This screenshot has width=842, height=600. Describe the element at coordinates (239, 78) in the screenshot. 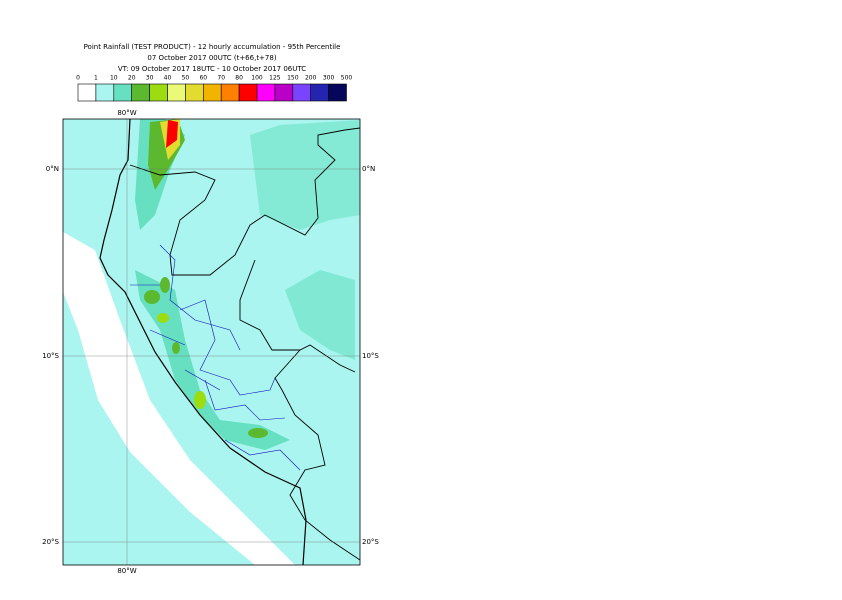

I see `legend-label: 80` at that location.